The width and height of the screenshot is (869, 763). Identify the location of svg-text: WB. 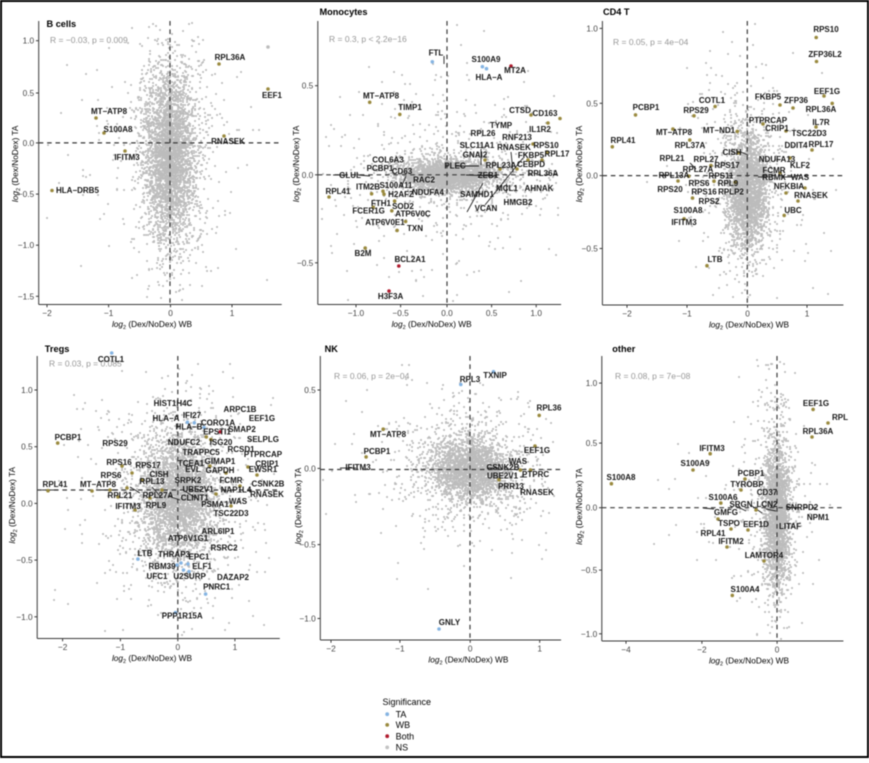
(403, 725).